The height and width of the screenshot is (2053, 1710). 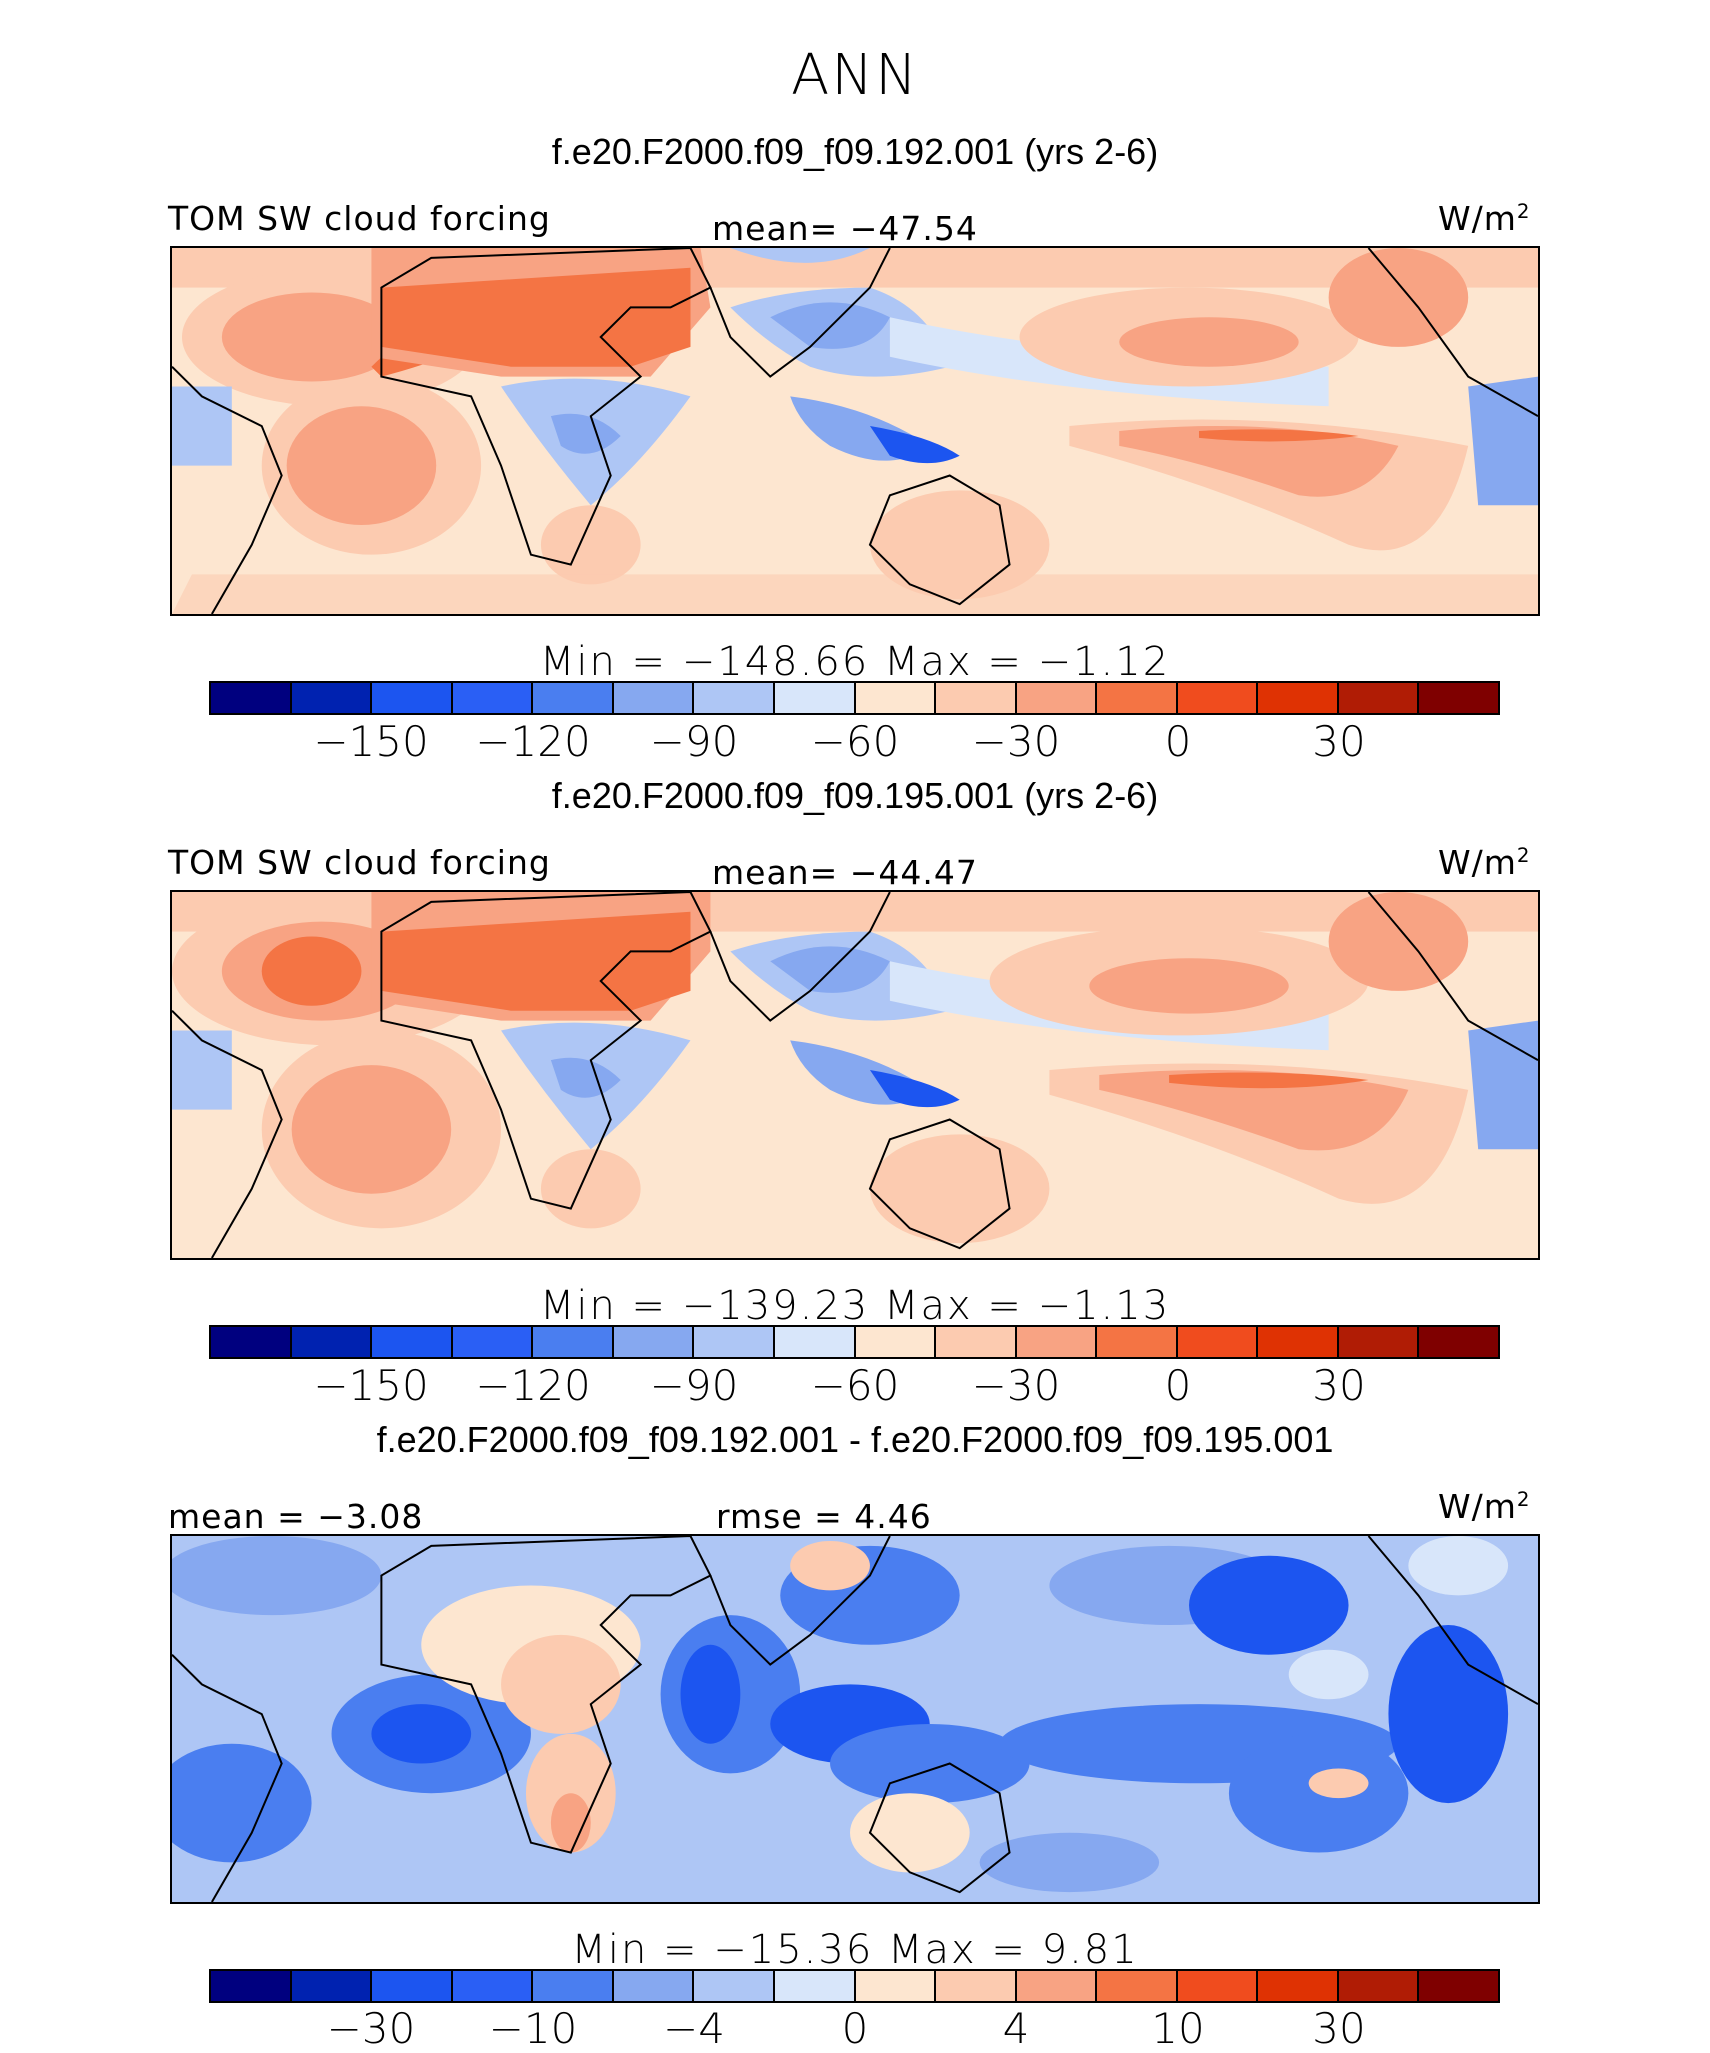 What do you see at coordinates (1016, 1385) in the screenshot?
I see `panel-2-tick-5: −30` at bounding box center [1016, 1385].